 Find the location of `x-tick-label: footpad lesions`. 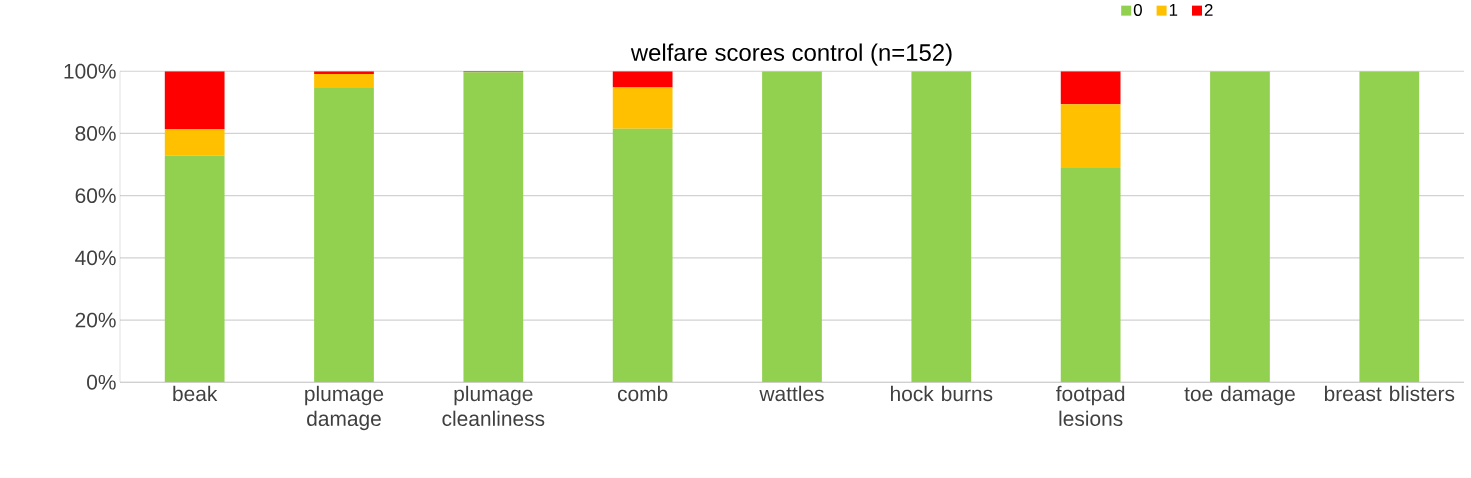

x-tick-label: footpad lesions is located at coordinates (1090, 405).